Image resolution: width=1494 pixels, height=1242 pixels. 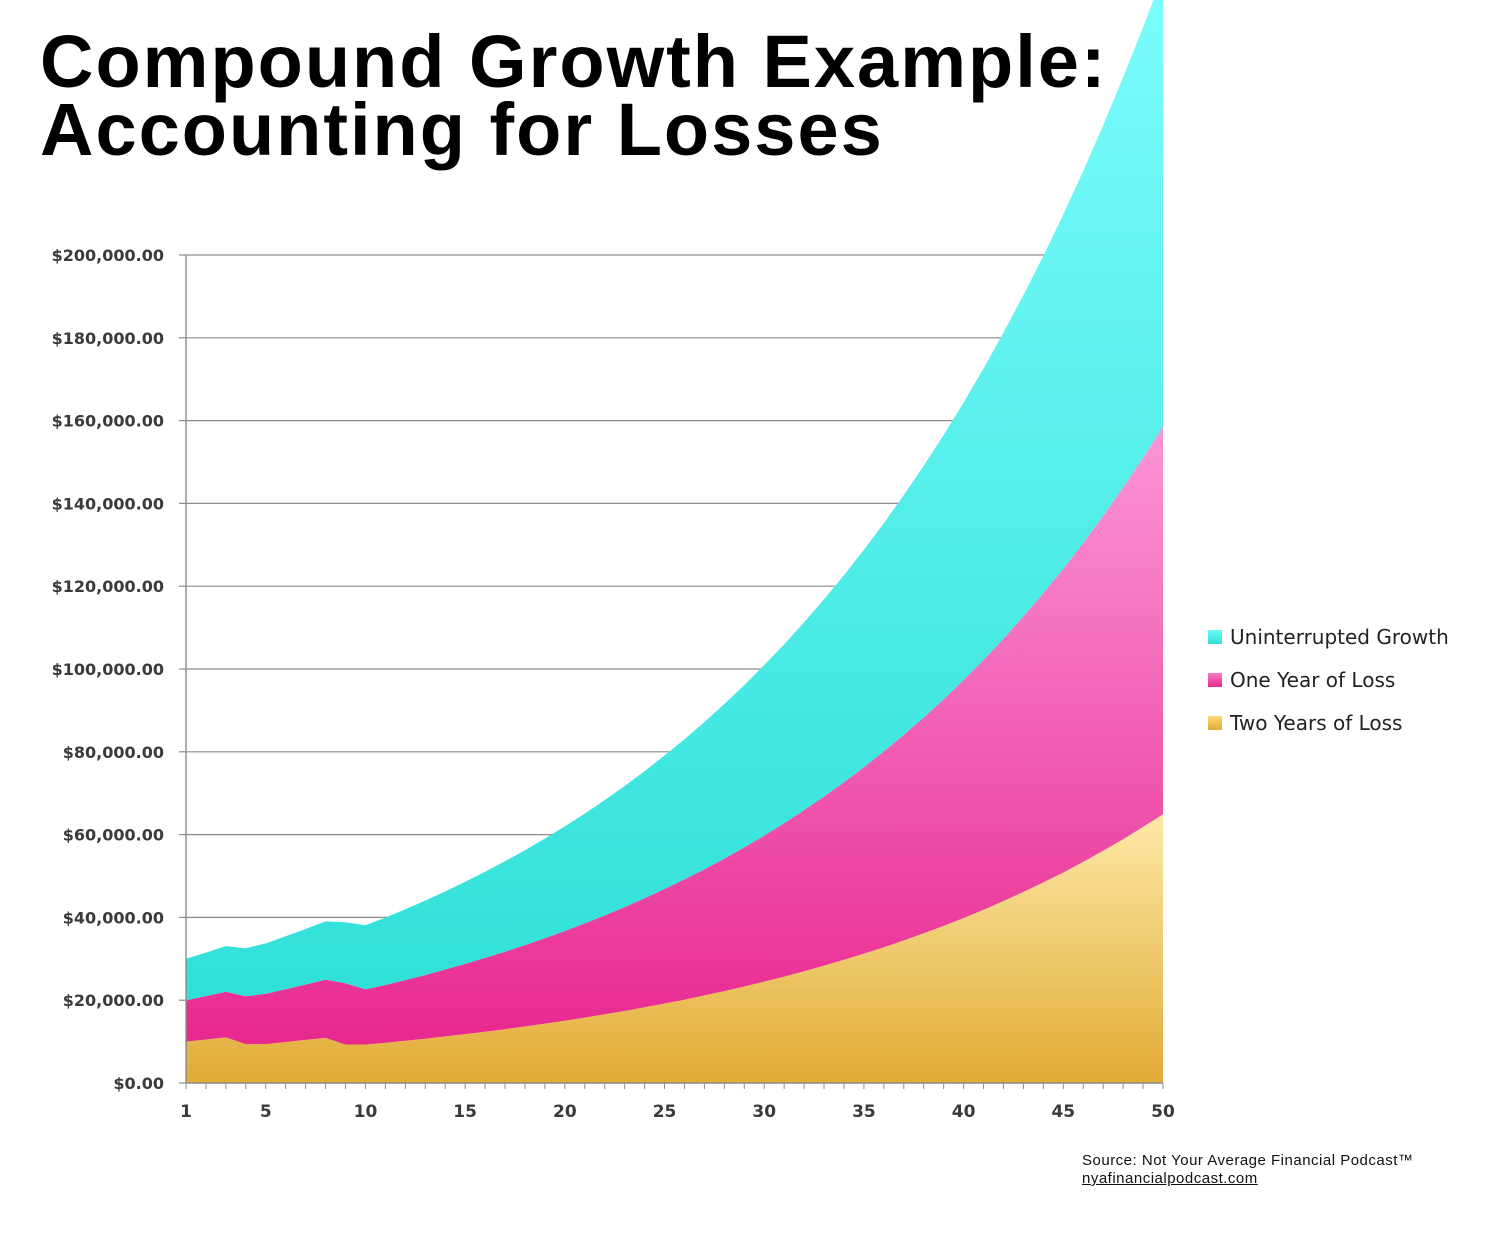 What do you see at coordinates (574, 61) in the screenshot?
I see `chart-title-line-1: Compound Growth Example:` at bounding box center [574, 61].